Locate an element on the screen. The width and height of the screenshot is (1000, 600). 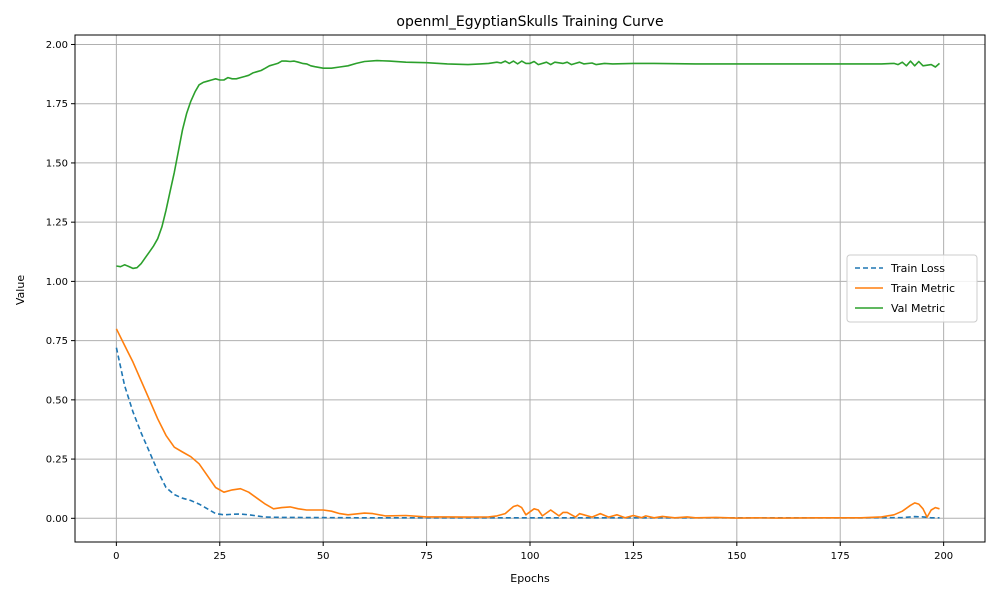
y-tick-label: 1.50 is located at coordinates (57, 163).